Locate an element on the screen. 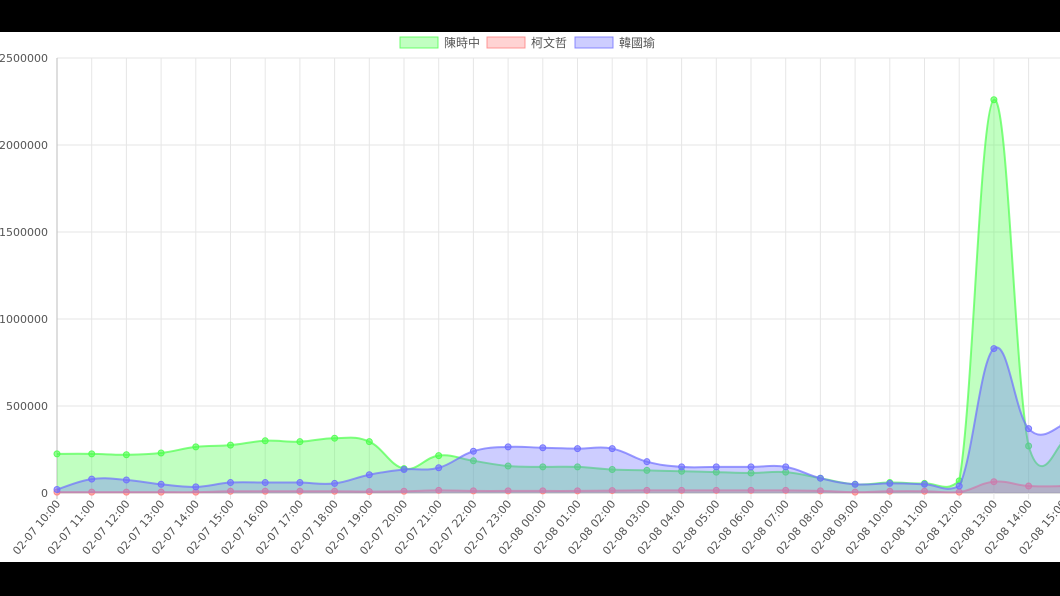  legend-label: 陳時中 is located at coordinates (462, 42).